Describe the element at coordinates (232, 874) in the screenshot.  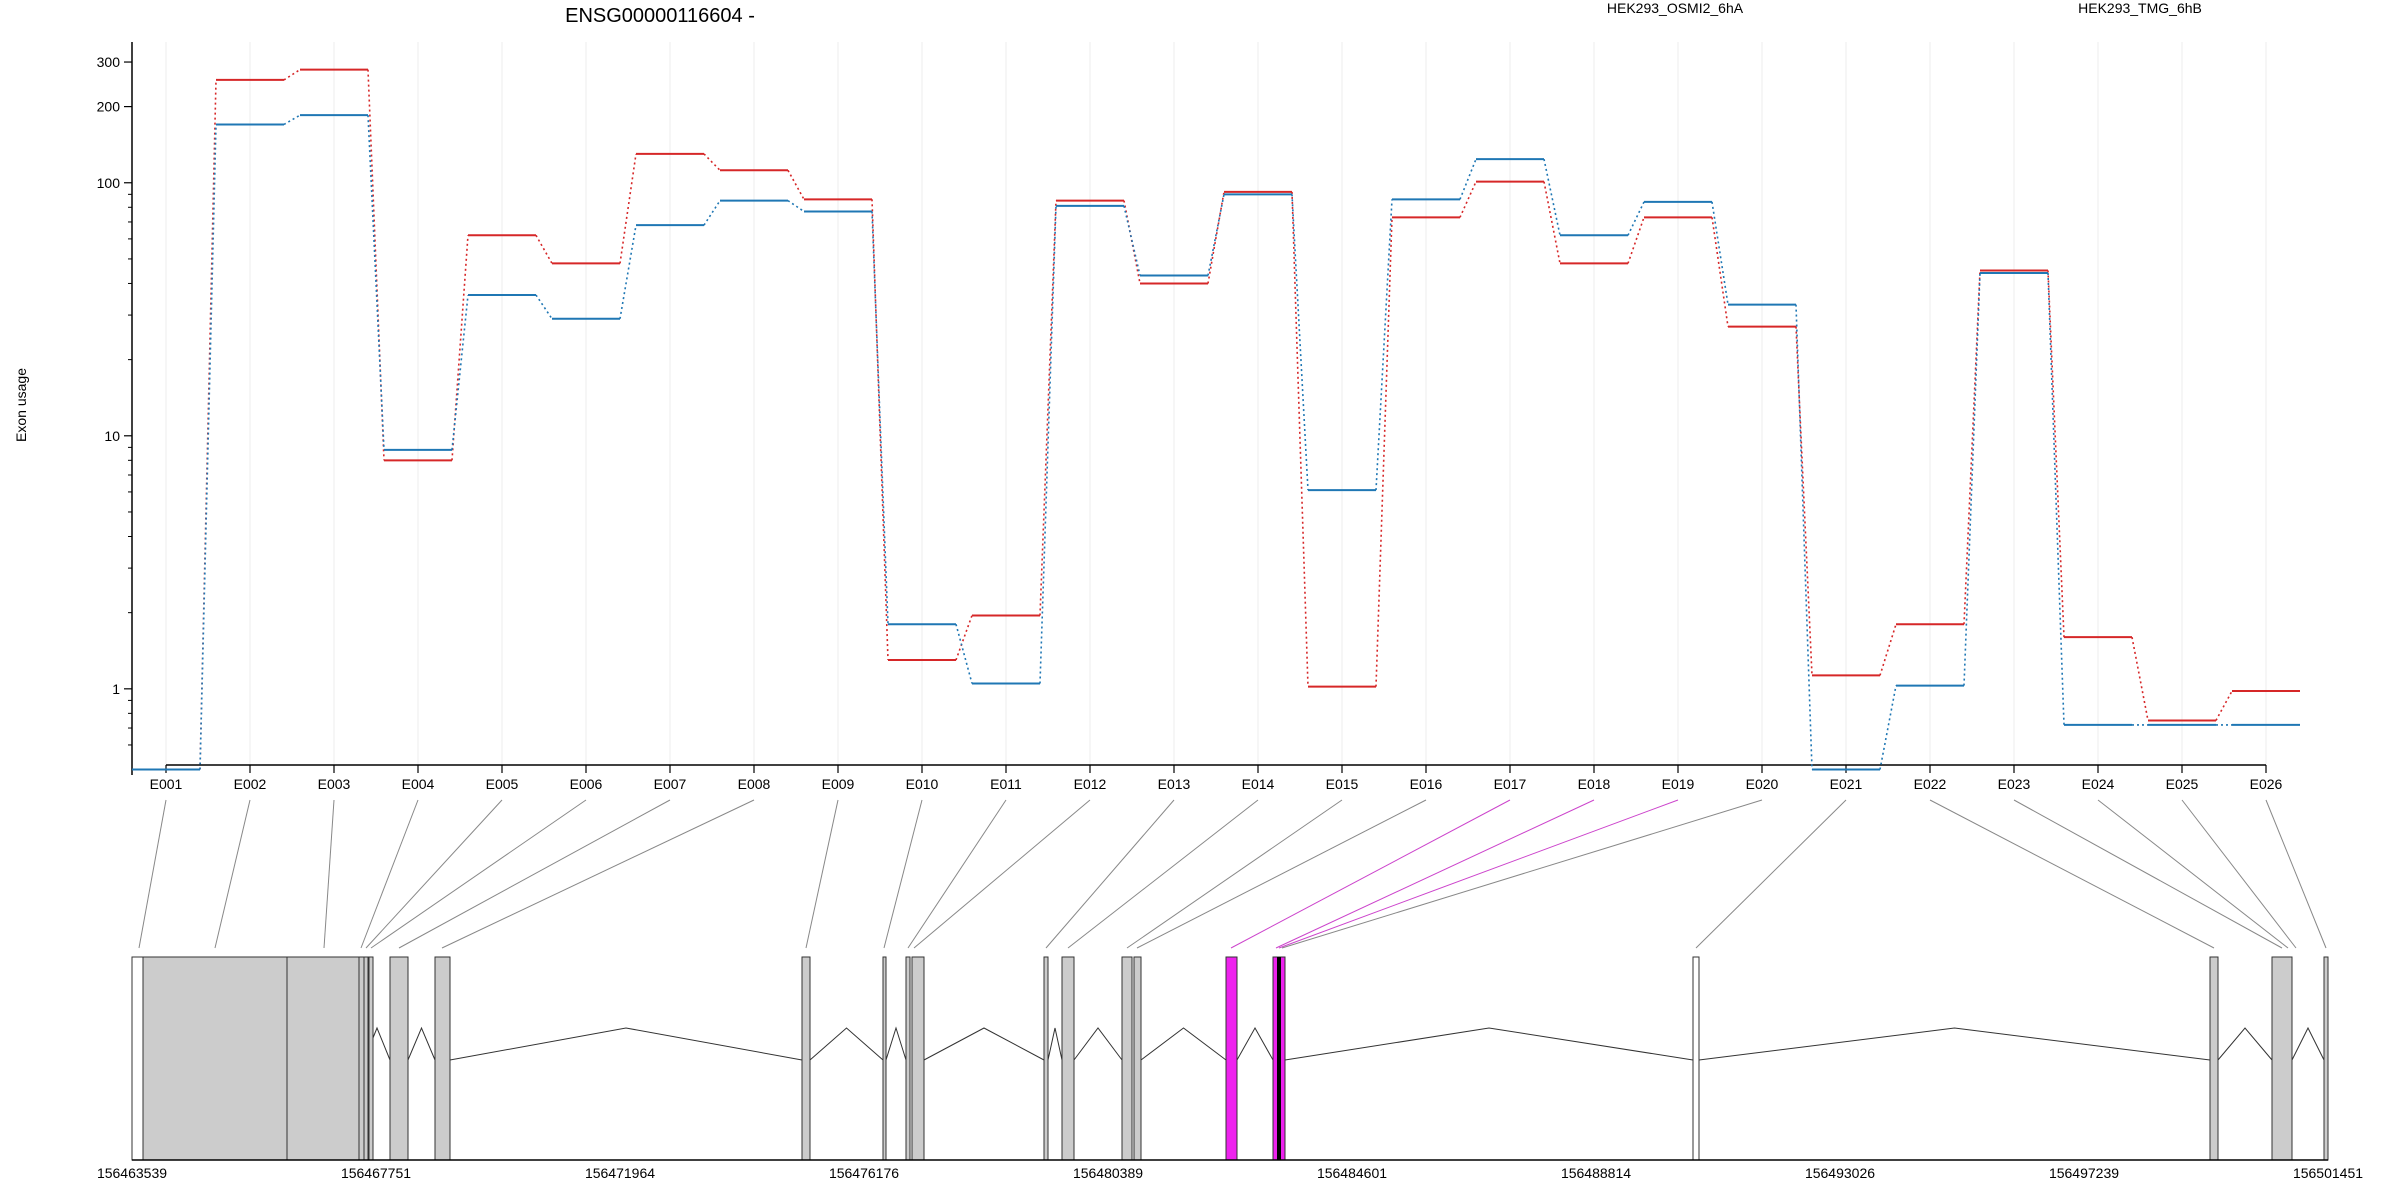
I see `connector-E002` at that location.